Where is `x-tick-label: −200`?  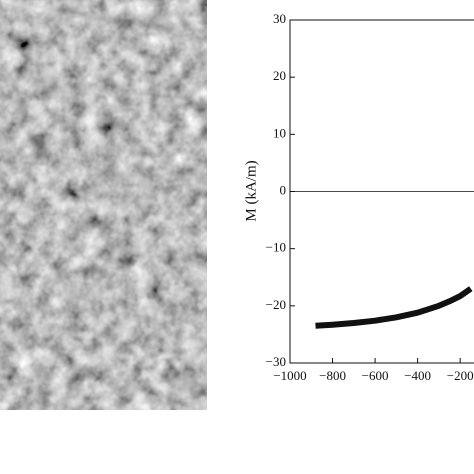
x-tick-label: −200 is located at coordinates (460, 375).